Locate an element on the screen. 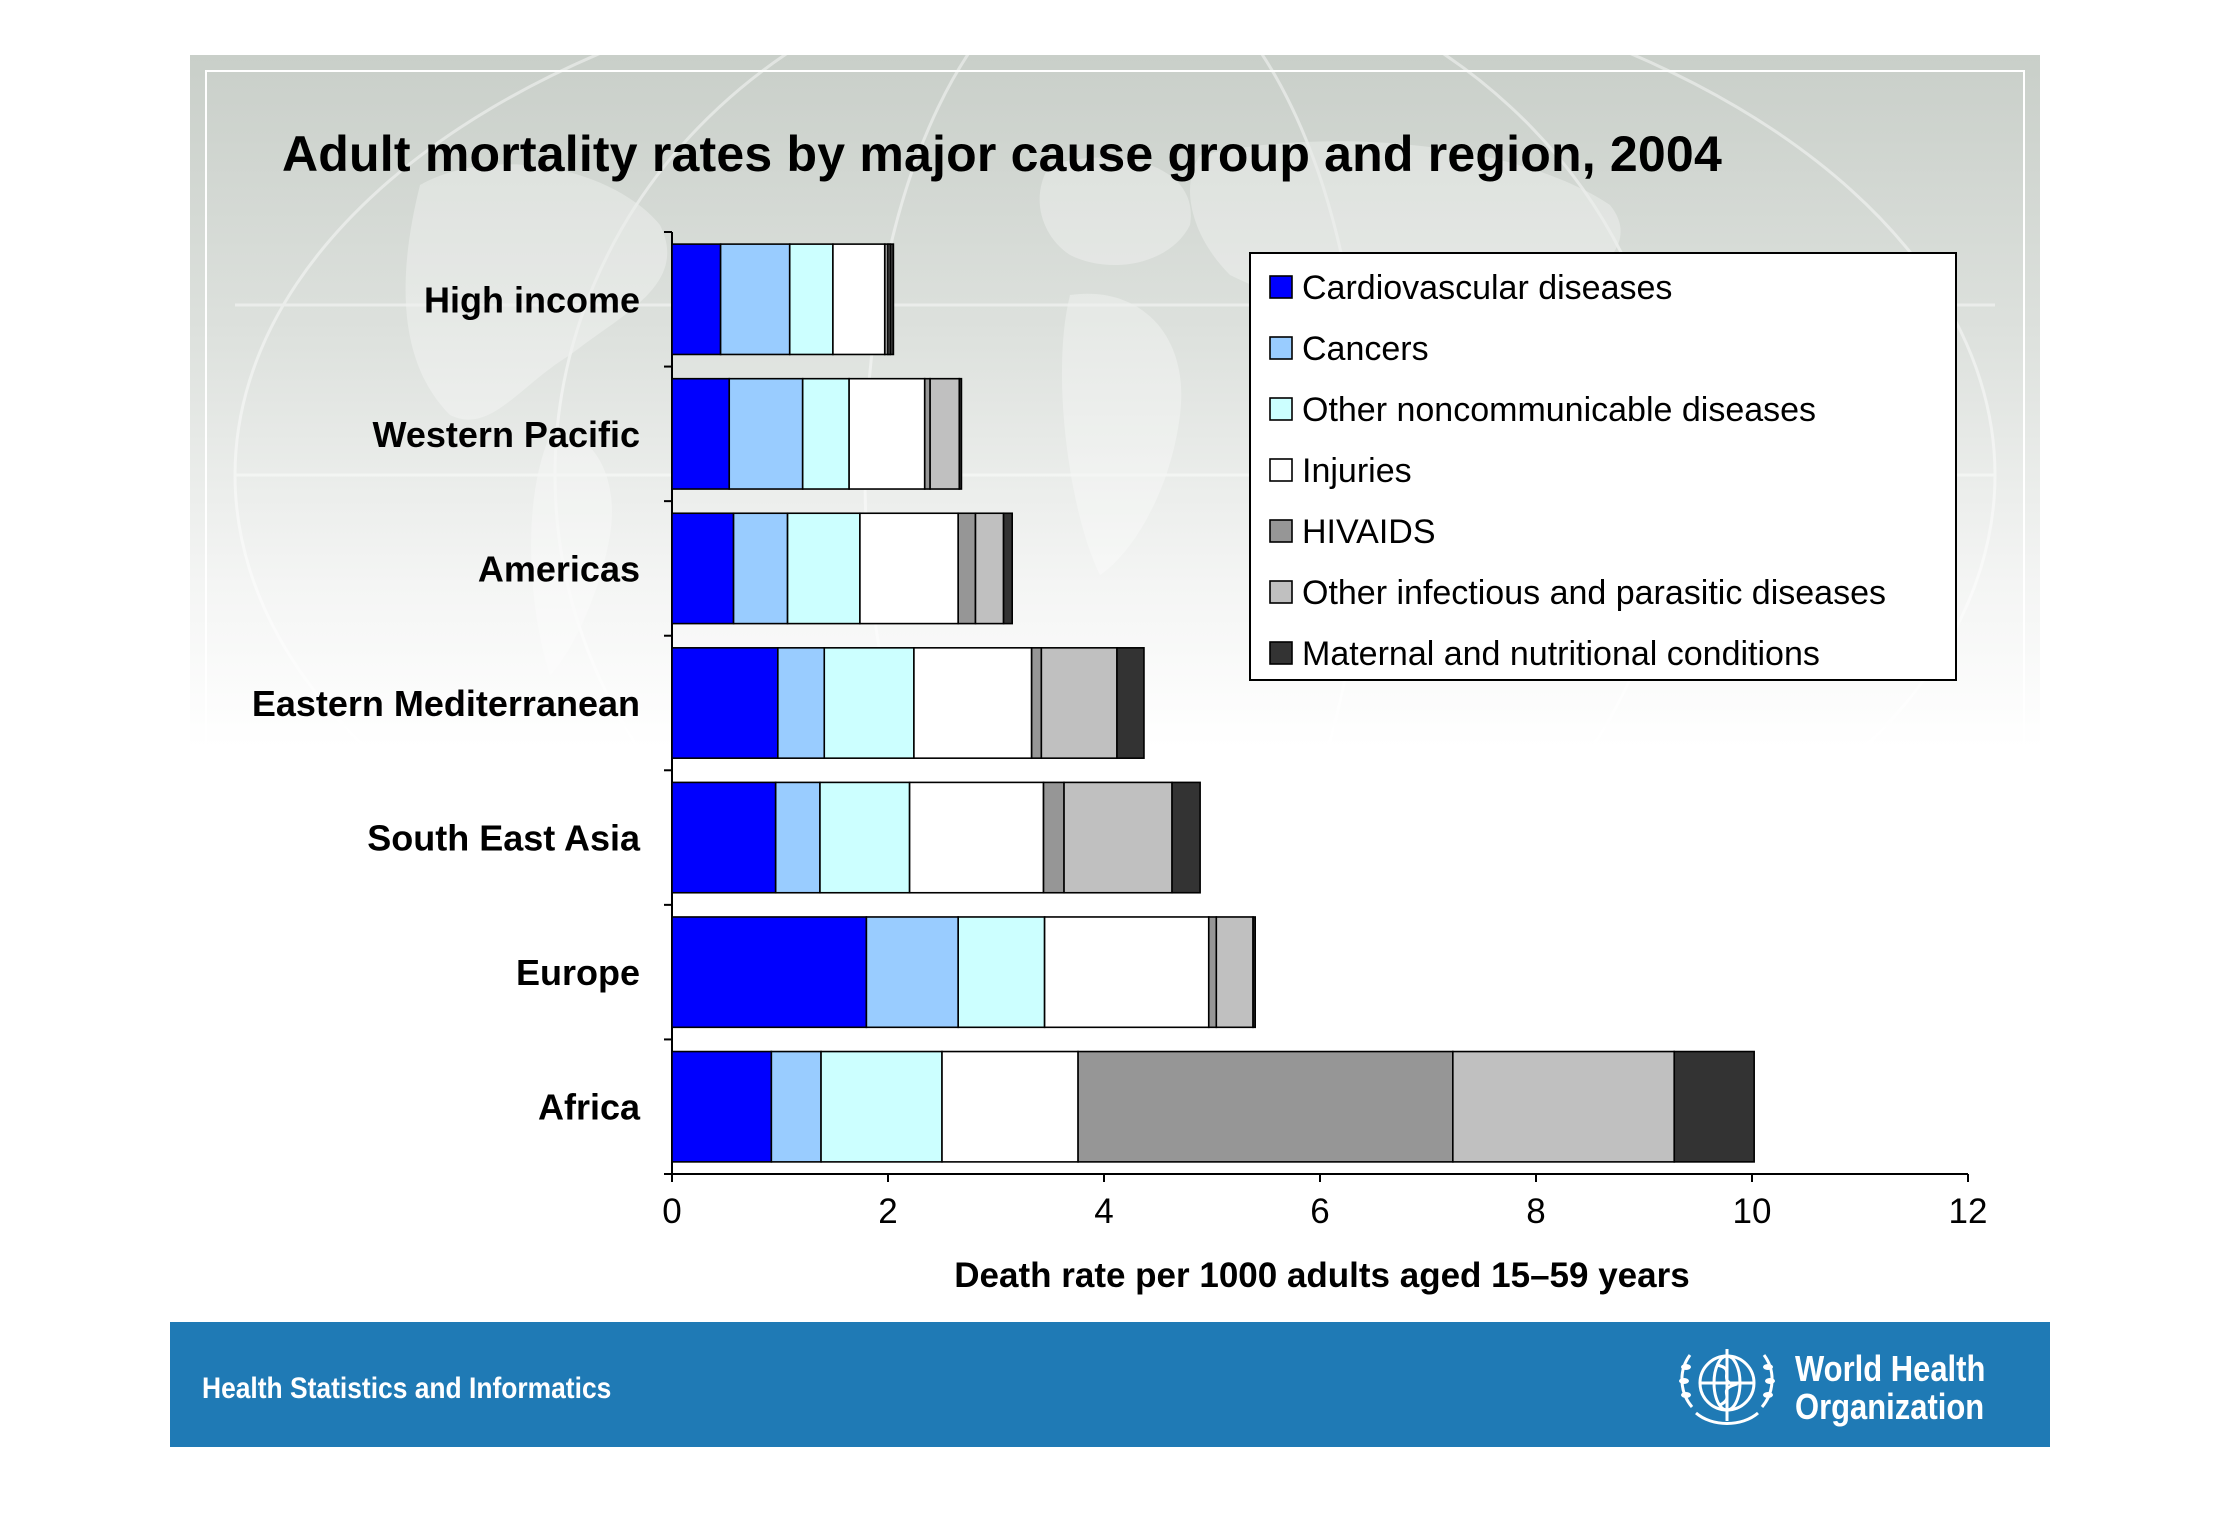 The image size is (2216, 1530). legend-label-maternal-and-nutritional-conditions: Maternal and nutritional conditions is located at coordinates (1561, 654).